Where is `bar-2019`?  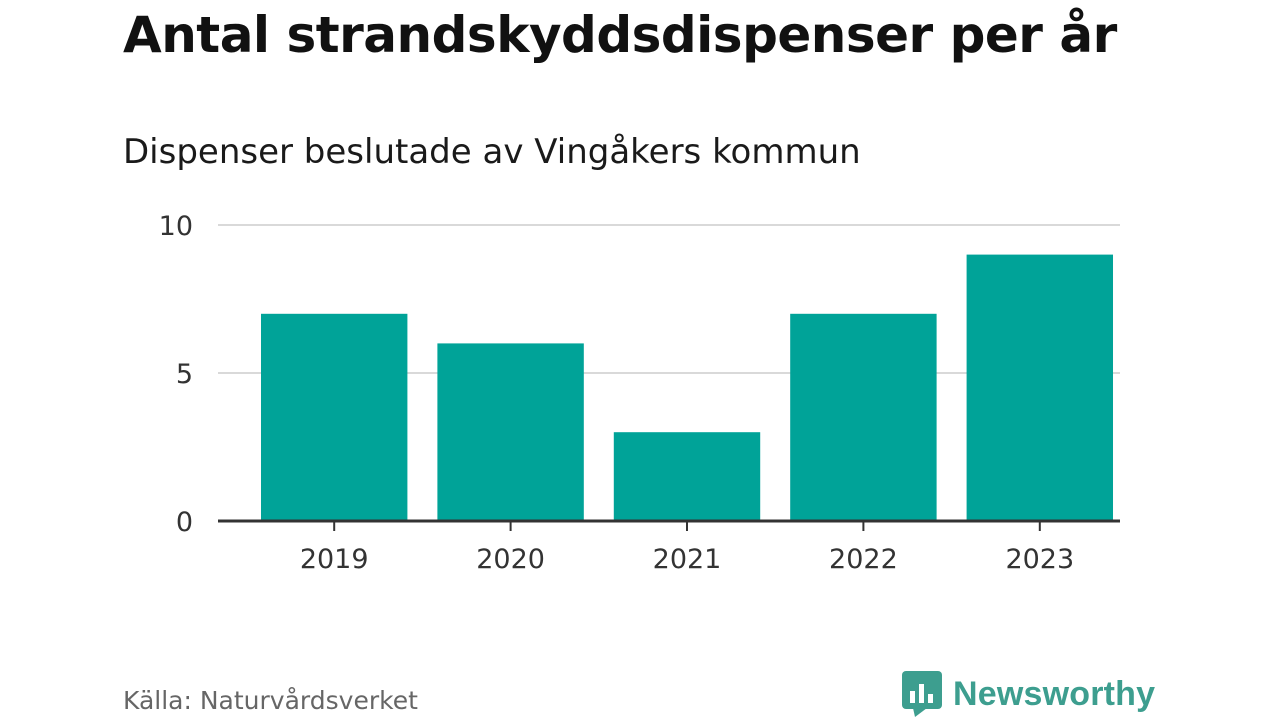
bar-2019 is located at coordinates (334, 417).